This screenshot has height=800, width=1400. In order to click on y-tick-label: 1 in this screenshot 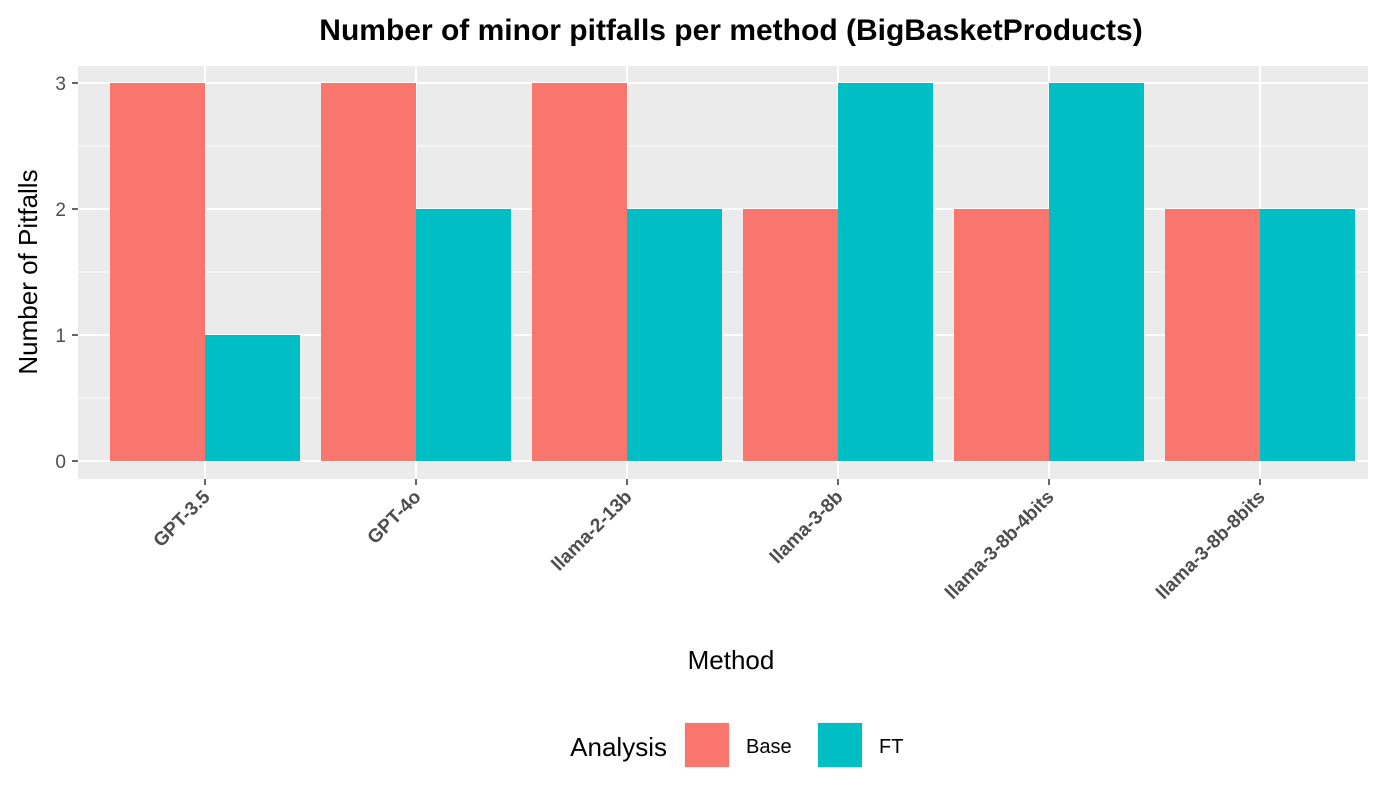, I will do `click(60, 336)`.